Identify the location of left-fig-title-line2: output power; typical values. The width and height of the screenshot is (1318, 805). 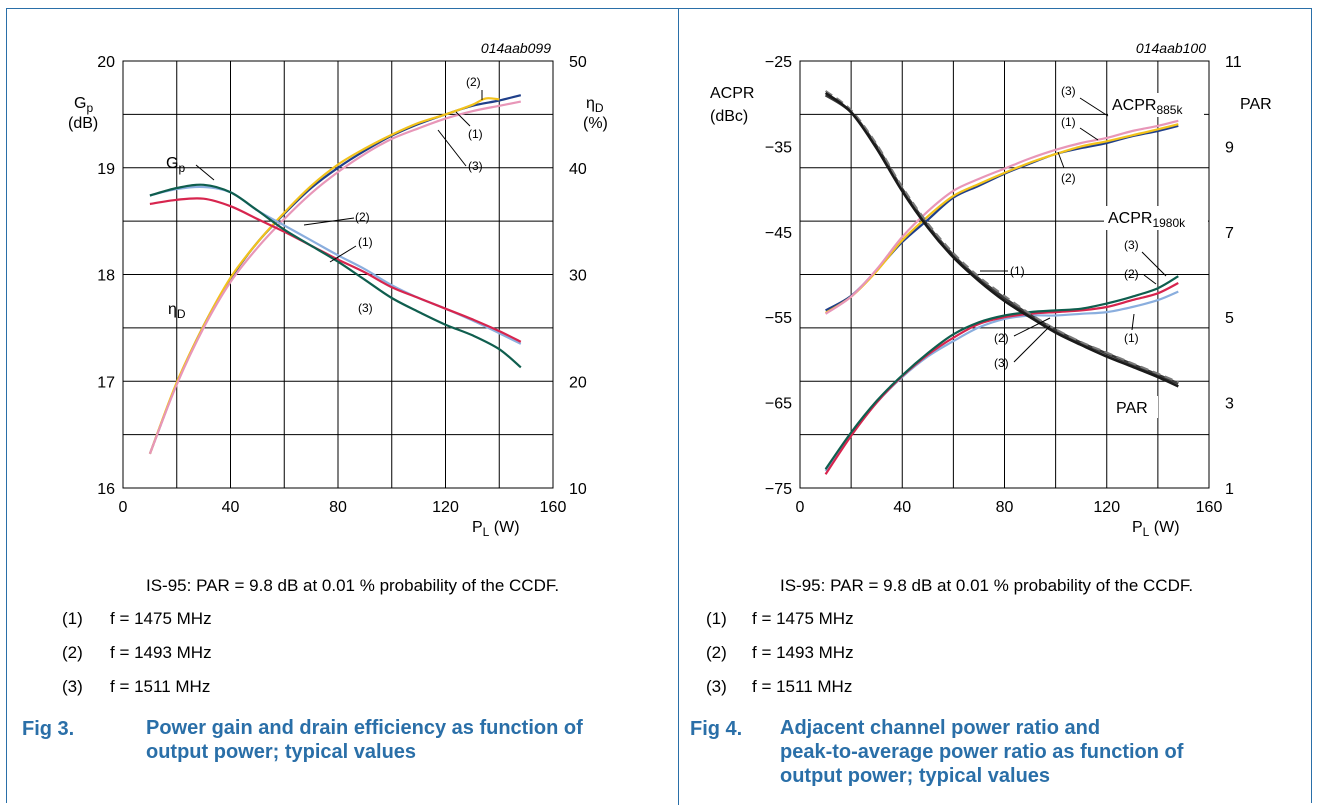
(281, 752).